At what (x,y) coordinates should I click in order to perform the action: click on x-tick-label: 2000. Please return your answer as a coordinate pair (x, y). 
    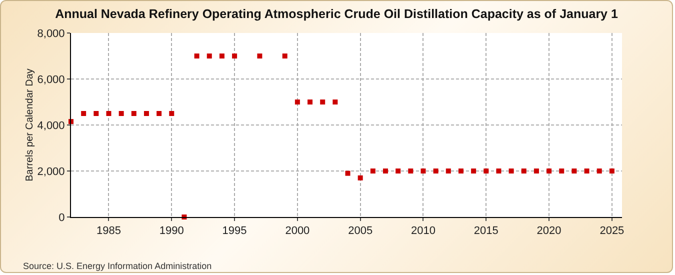
    Looking at the image, I should click on (297, 231).